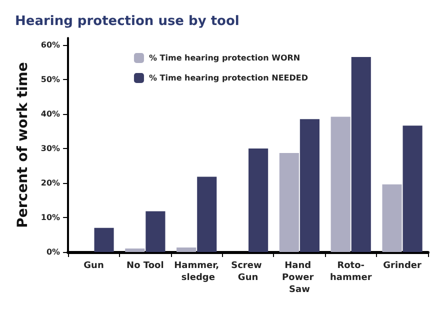 The width and height of the screenshot is (442, 310). What do you see at coordinates (127, 21) in the screenshot?
I see `chart-title: Hearing protection use by tool` at bounding box center [127, 21].